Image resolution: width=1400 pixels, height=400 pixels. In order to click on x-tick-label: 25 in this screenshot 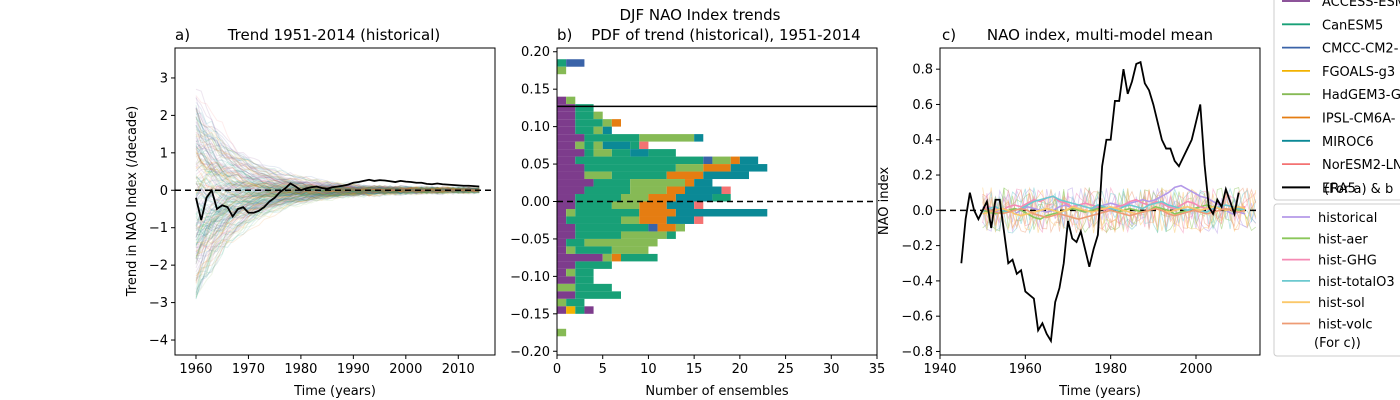, I will do `click(785, 369)`.